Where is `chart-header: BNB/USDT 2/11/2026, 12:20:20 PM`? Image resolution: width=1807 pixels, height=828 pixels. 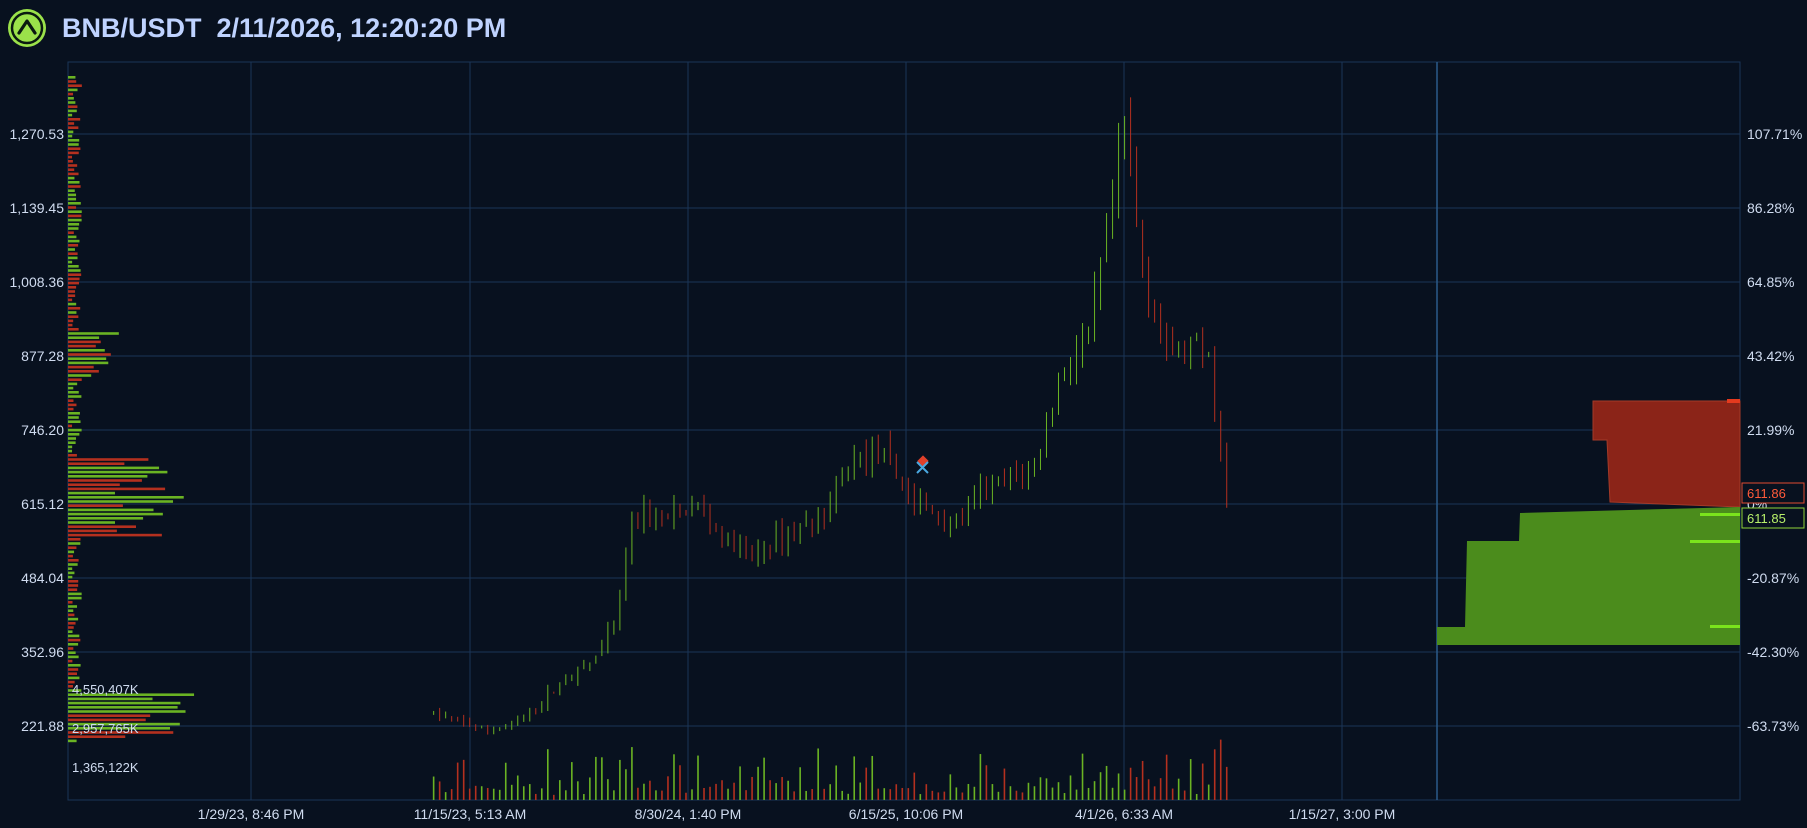 chart-header: BNB/USDT 2/11/2026, 12:20:20 PM is located at coordinates (903, 30).